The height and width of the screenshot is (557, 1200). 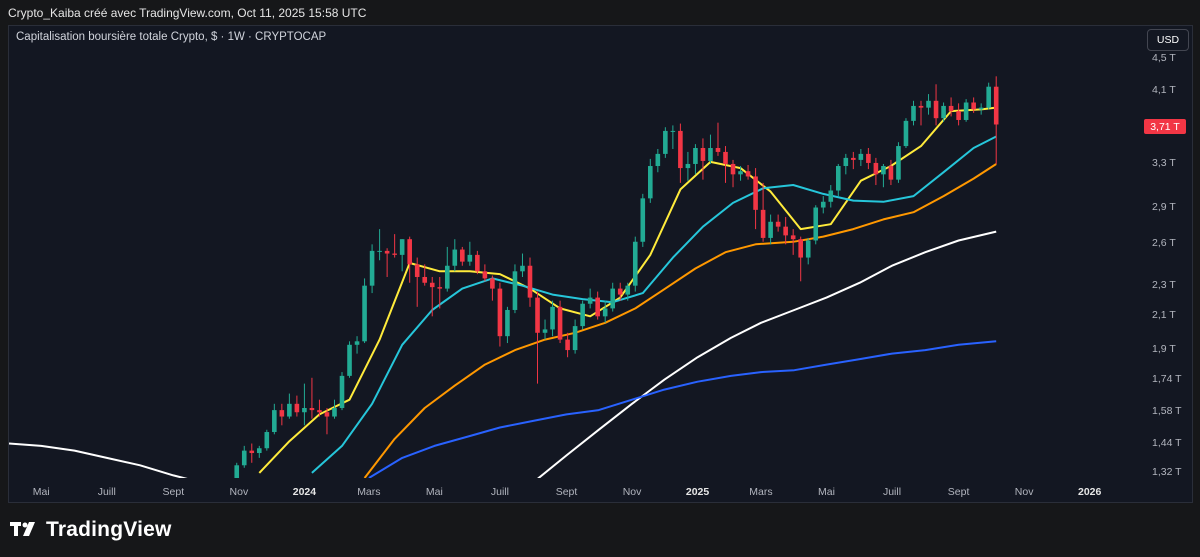 What do you see at coordinates (1164, 89) in the screenshot?
I see `y-tick-label: 4,1 T` at bounding box center [1164, 89].